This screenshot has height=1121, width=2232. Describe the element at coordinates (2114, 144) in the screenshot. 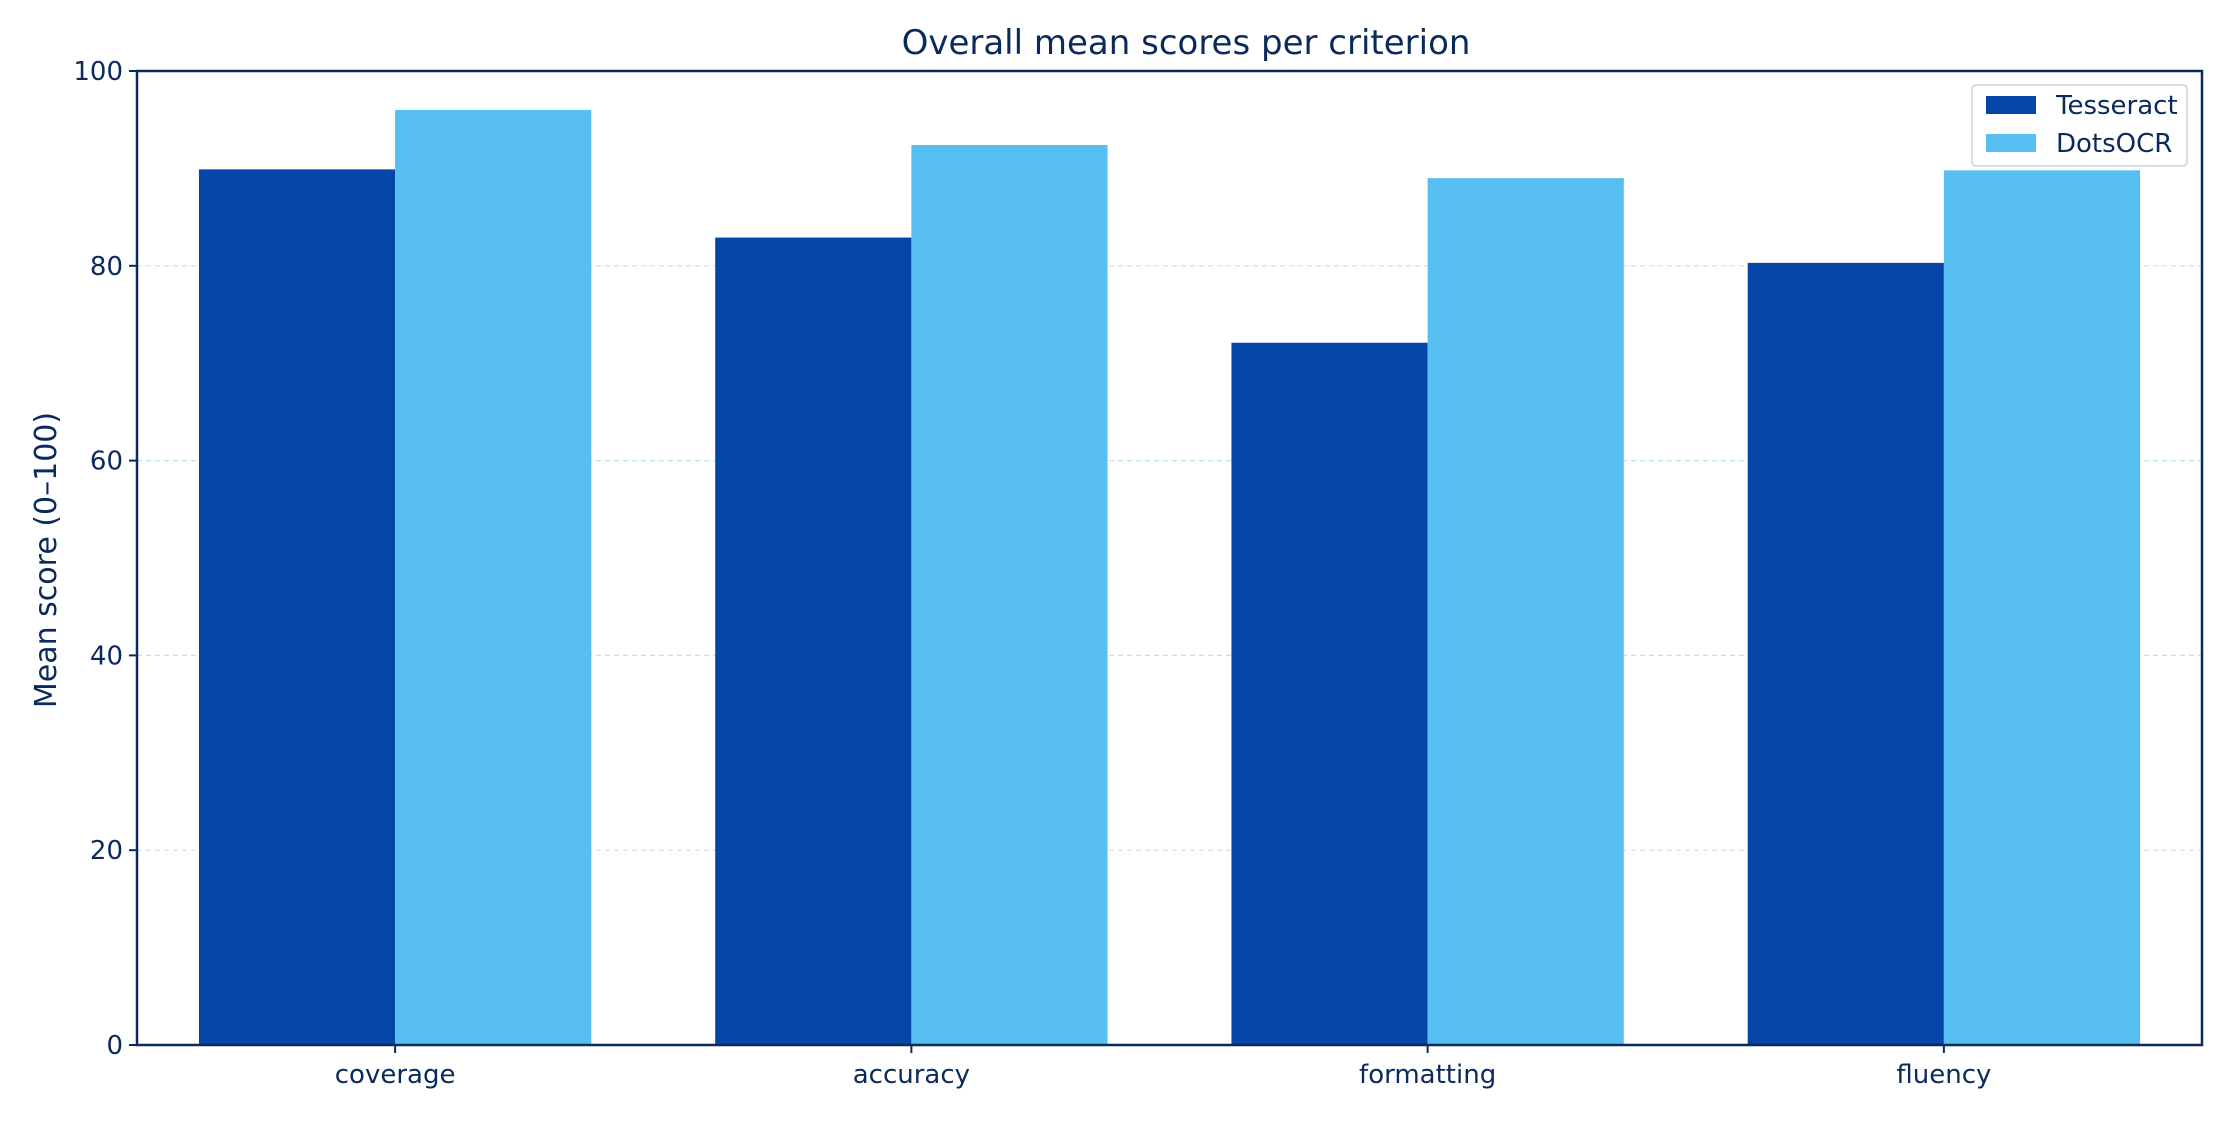

I see `legend-label-dotsocr: DotsOCR` at that location.